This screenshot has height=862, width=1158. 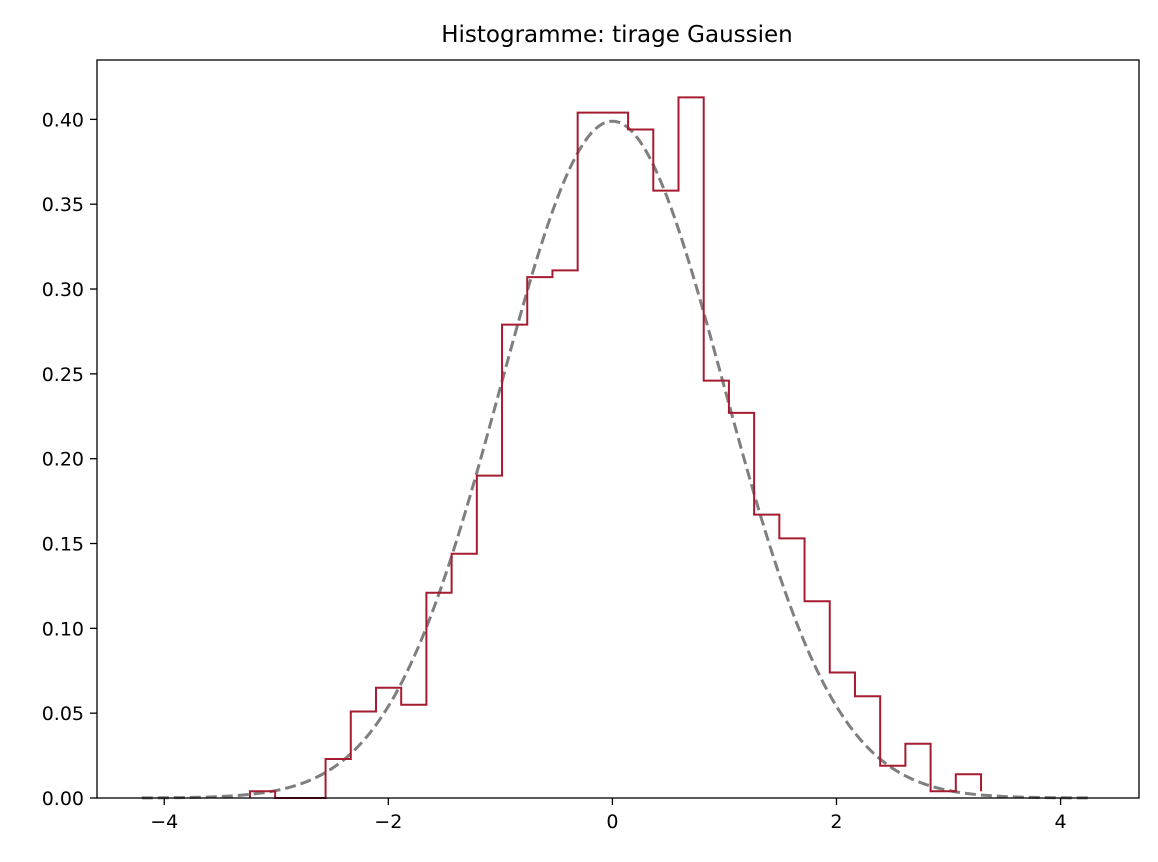 I want to click on y-tick-label: 0.30, so click(x=63, y=290).